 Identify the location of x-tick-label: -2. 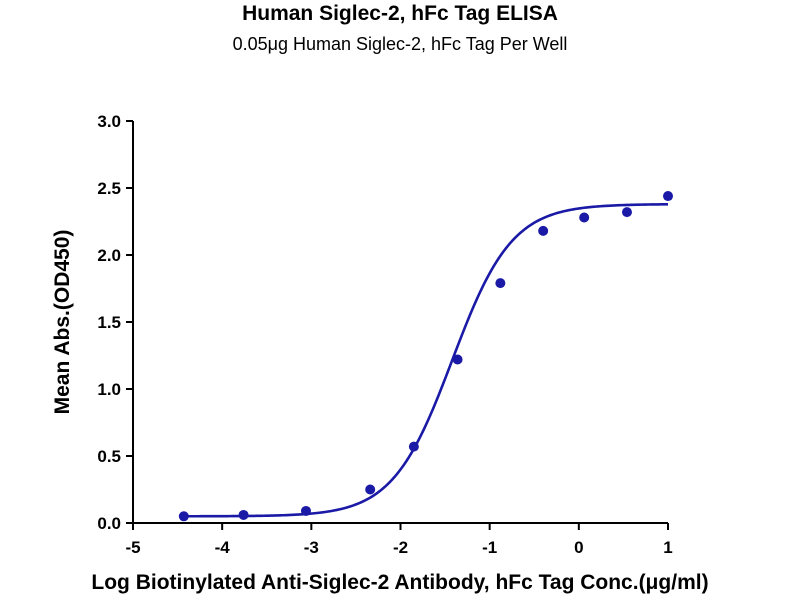
(400, 547).